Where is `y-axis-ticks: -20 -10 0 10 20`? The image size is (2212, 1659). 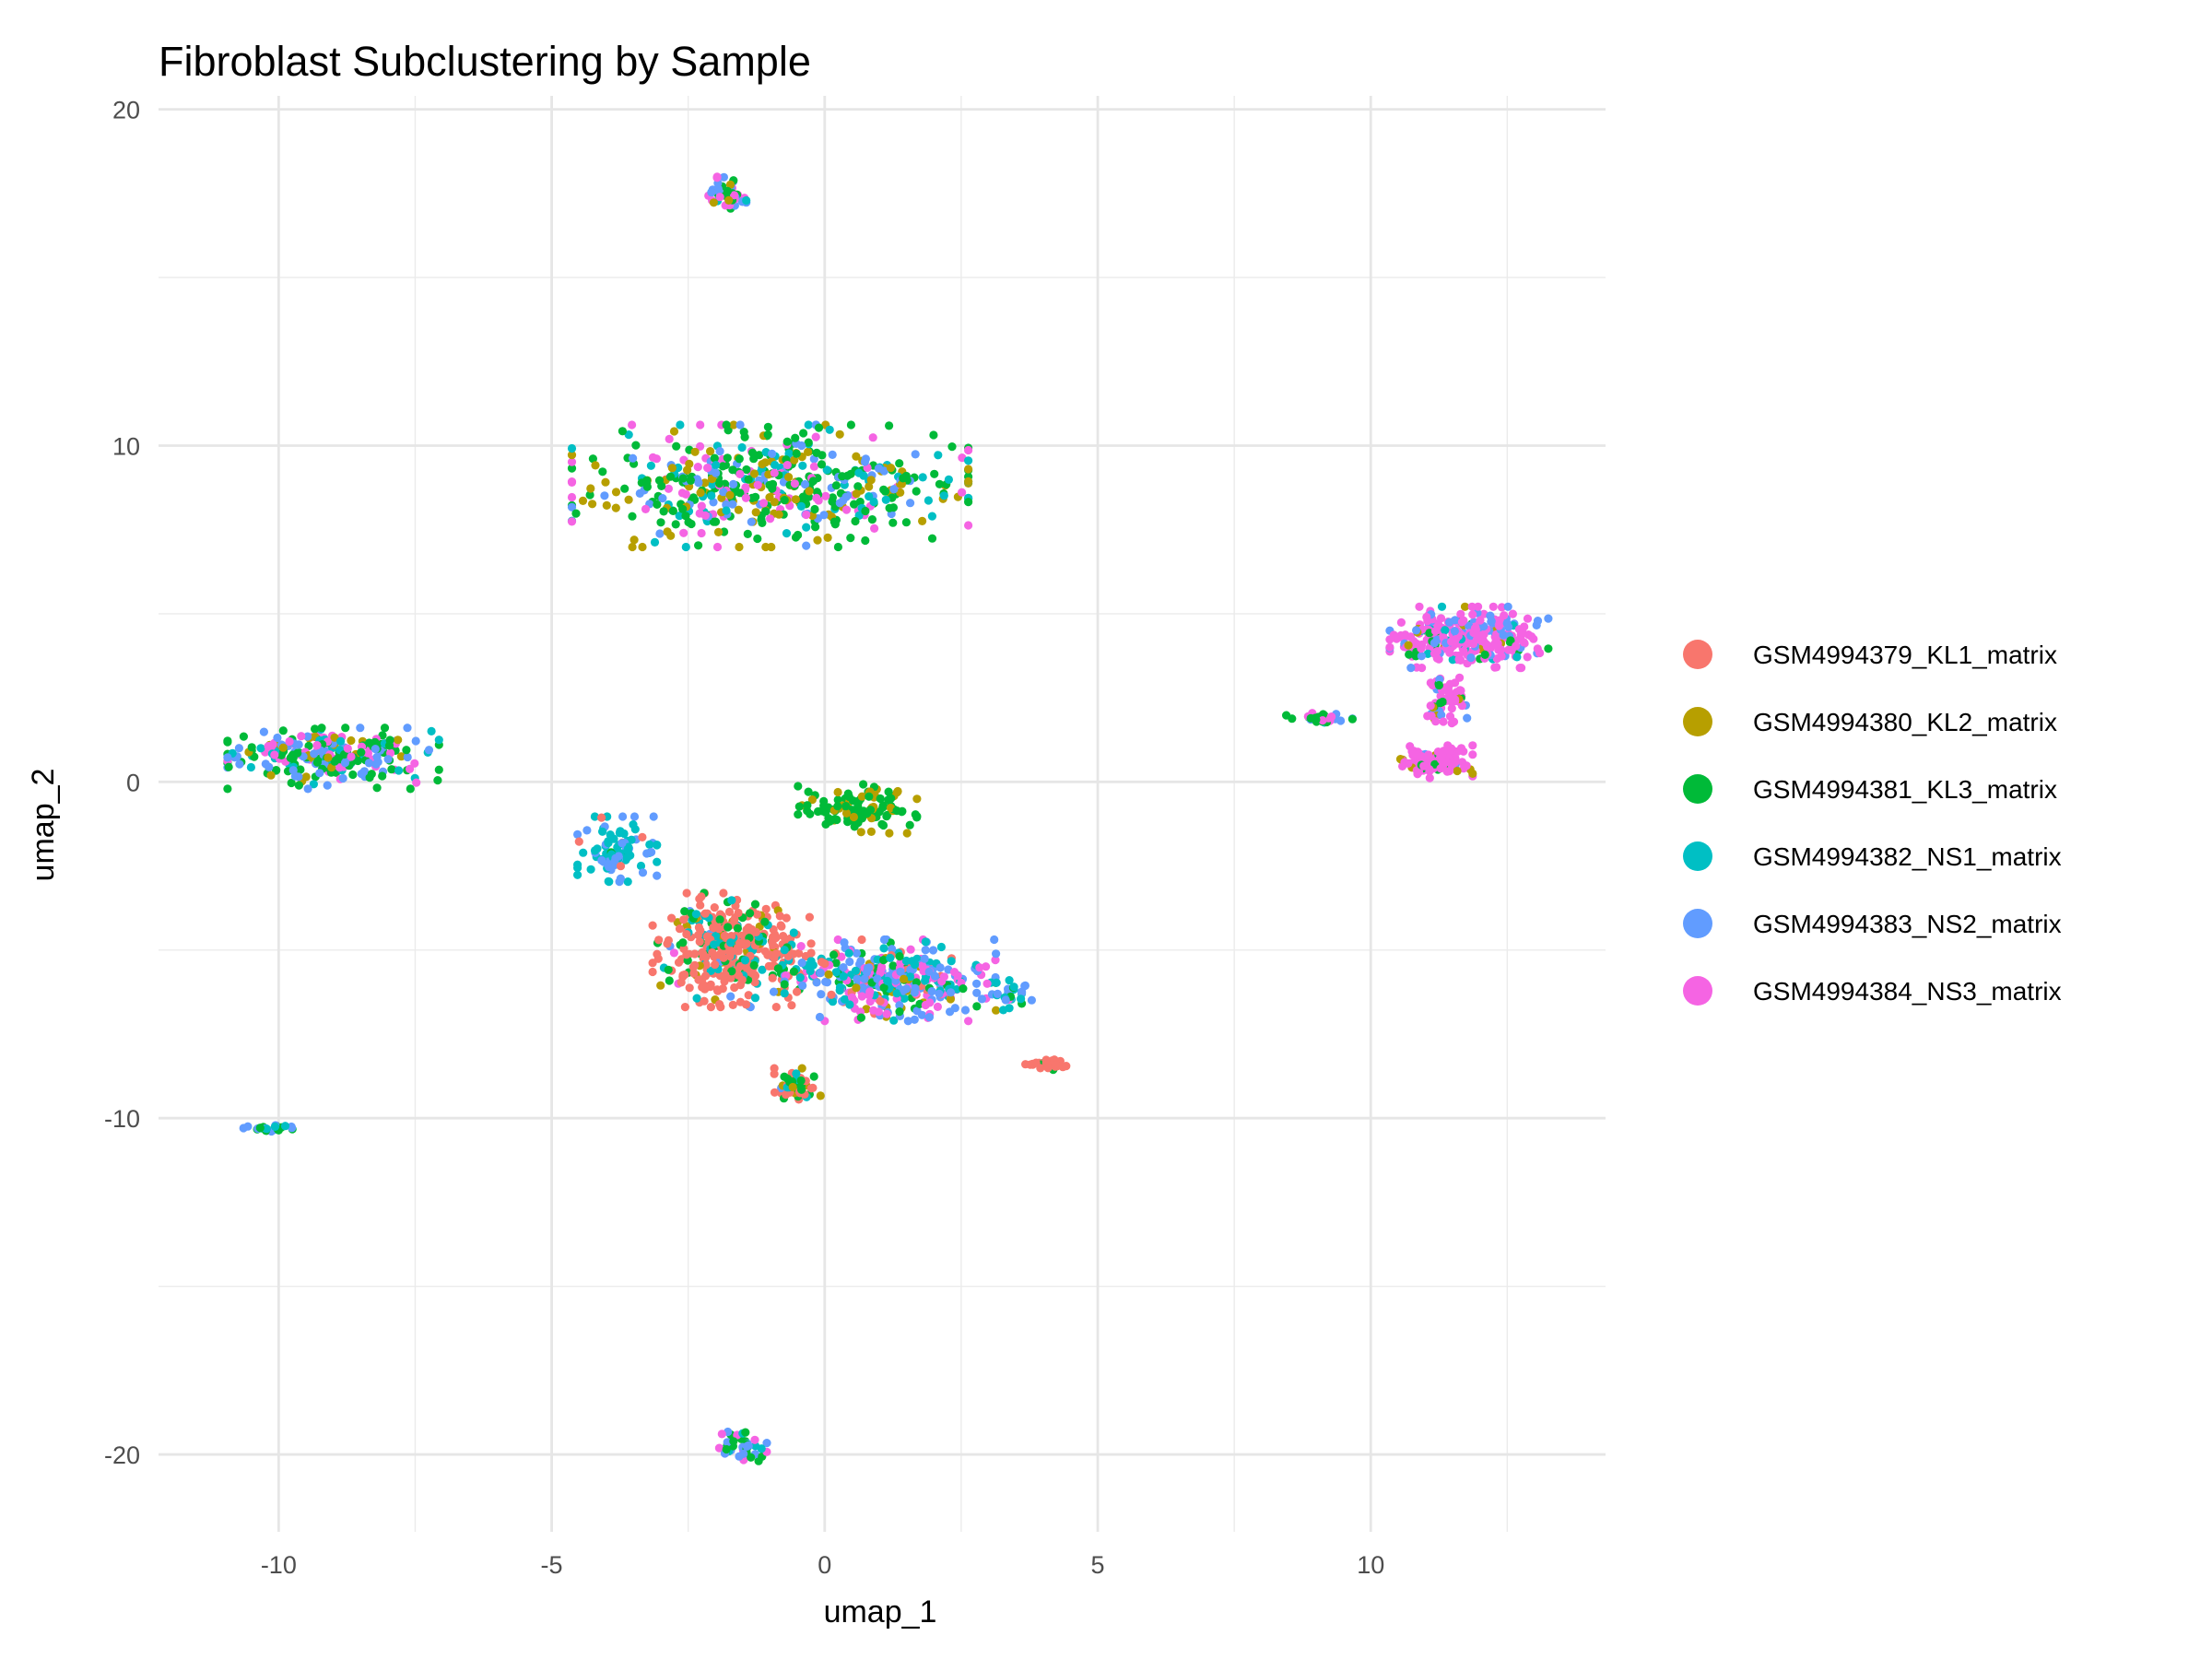
y-axis-ticks: -20 -10 0 10 20 is located at coordinates (122, 783).